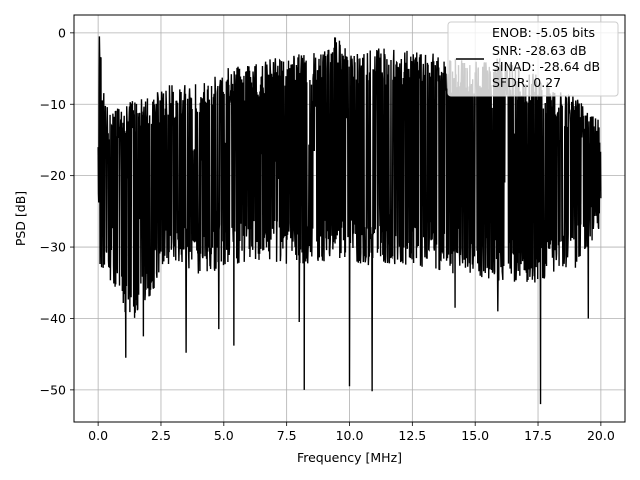 The image size is (640, 480). I want to click on y-tick-label: −30, so click(53, 247).